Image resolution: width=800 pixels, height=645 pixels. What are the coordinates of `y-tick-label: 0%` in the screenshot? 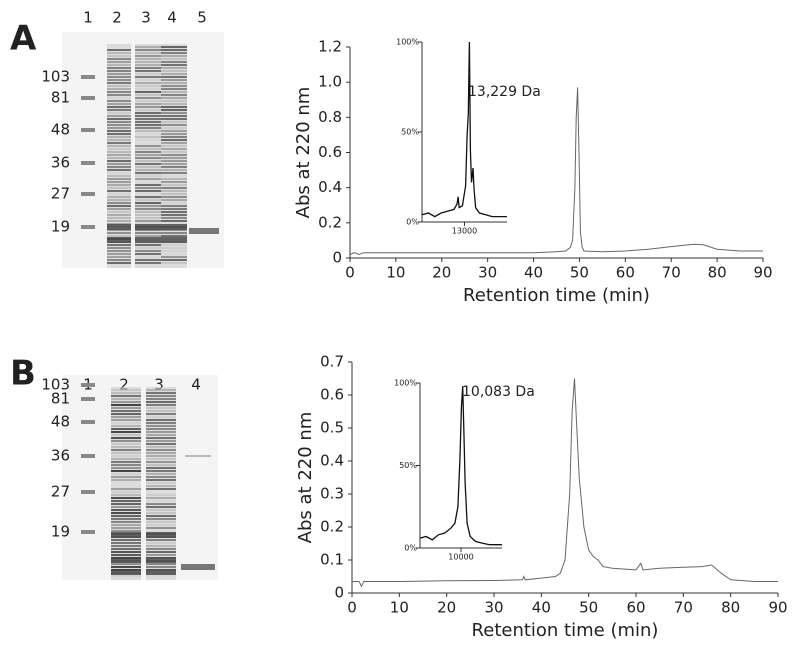 It's located at (412, 222).